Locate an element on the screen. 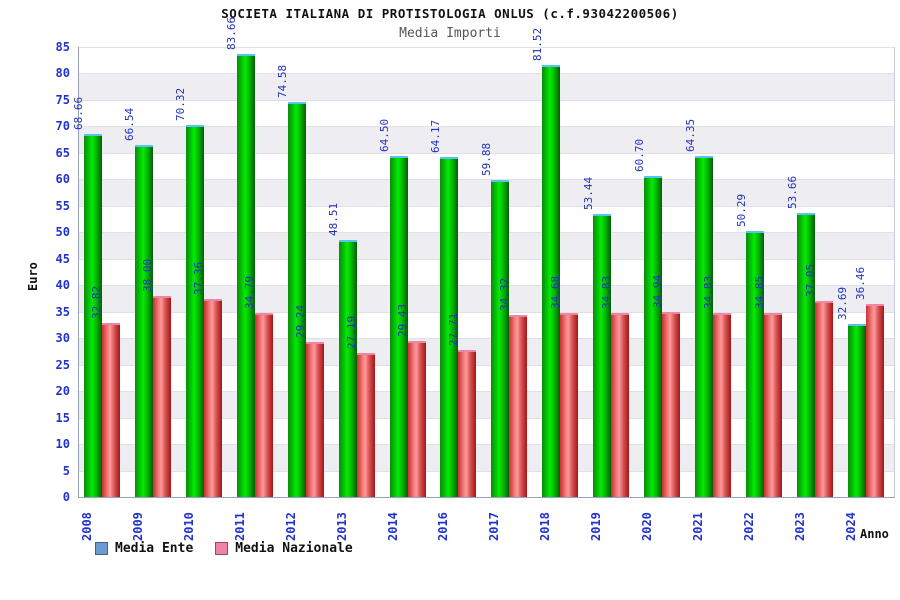  bar-value-label: 34.79 is located at coordinates (250, 292).